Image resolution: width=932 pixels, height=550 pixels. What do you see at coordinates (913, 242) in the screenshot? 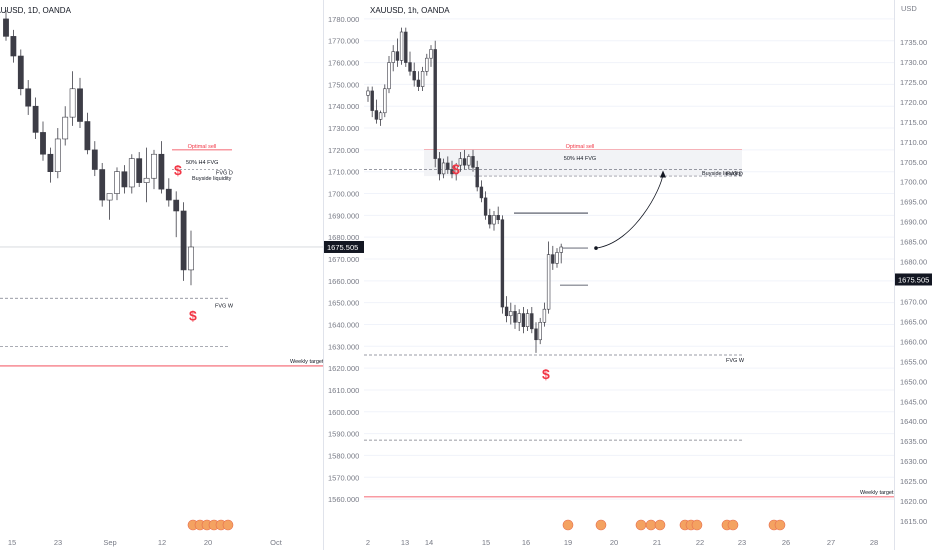
I see `price-axis-tick-label: 1685.00` at bounding box center [913, 242].